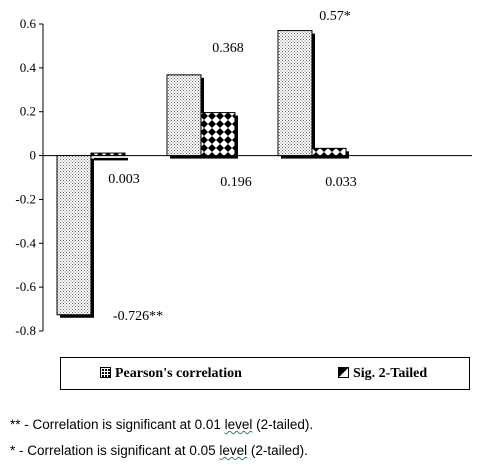 The width and height of the screenshot is (480, 466). What do you see at coordinates (341, 182) in the screenshot?
I see `data-label-sig: 0.033` at bounding box center [341, 182].